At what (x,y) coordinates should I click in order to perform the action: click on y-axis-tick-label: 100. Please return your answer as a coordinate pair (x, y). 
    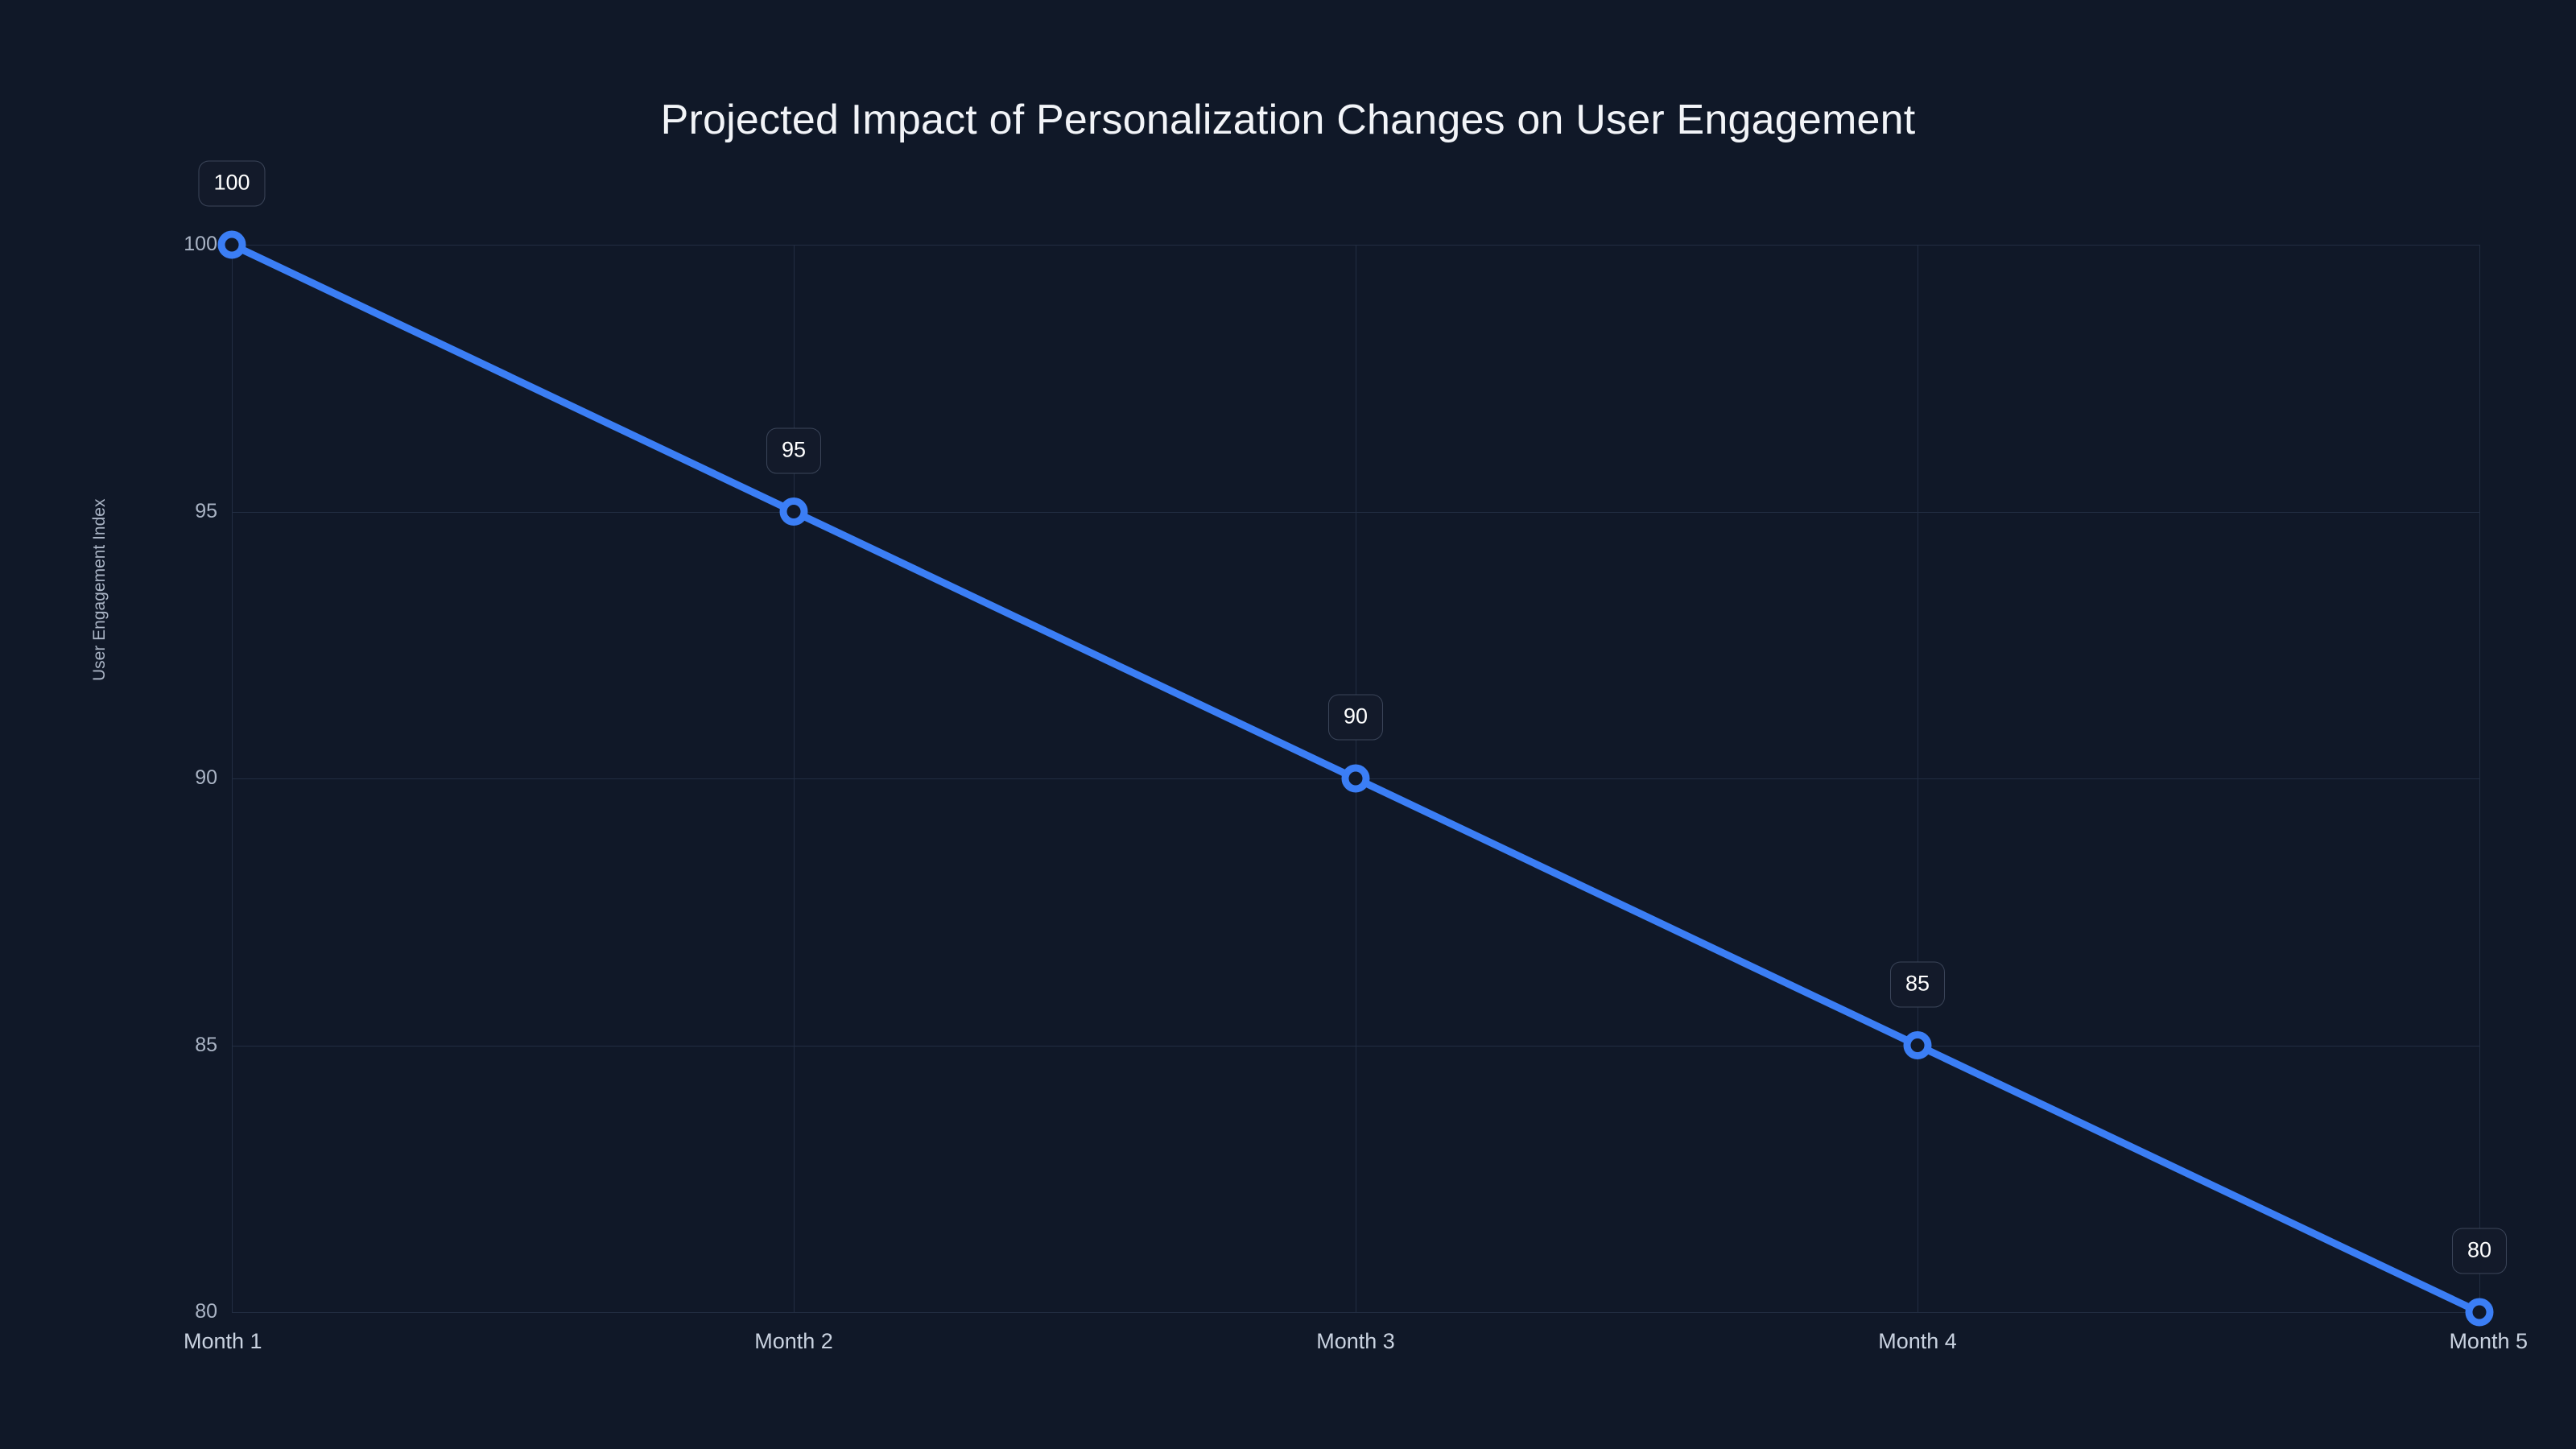
    Looking at the image, I should click on (200, 244).